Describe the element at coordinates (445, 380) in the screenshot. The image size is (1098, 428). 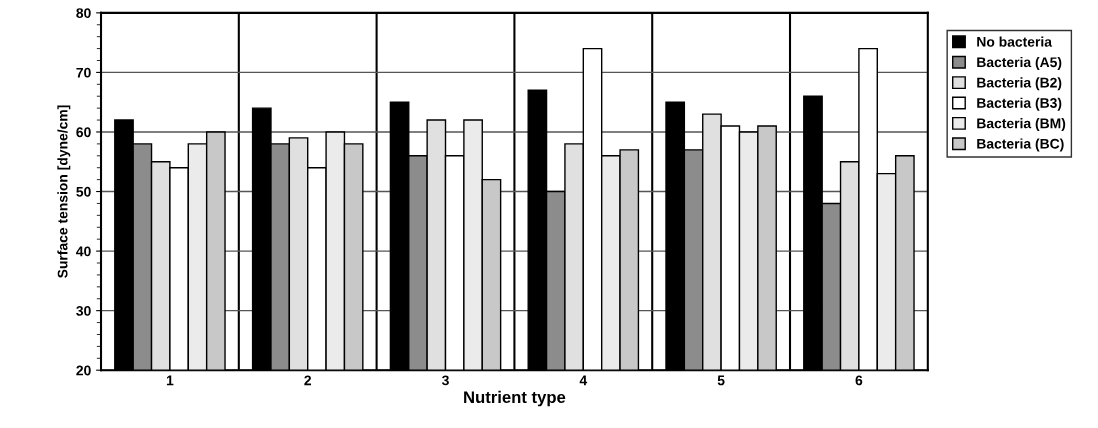
I see `x-tick-label: 3` at that location.